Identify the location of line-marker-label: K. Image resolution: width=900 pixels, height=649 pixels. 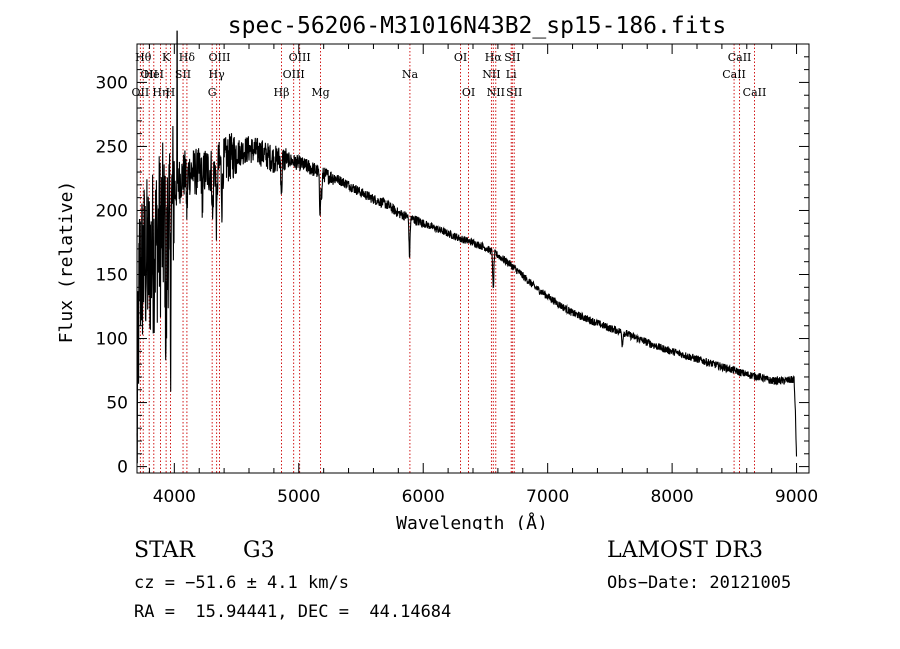
(166, 57).